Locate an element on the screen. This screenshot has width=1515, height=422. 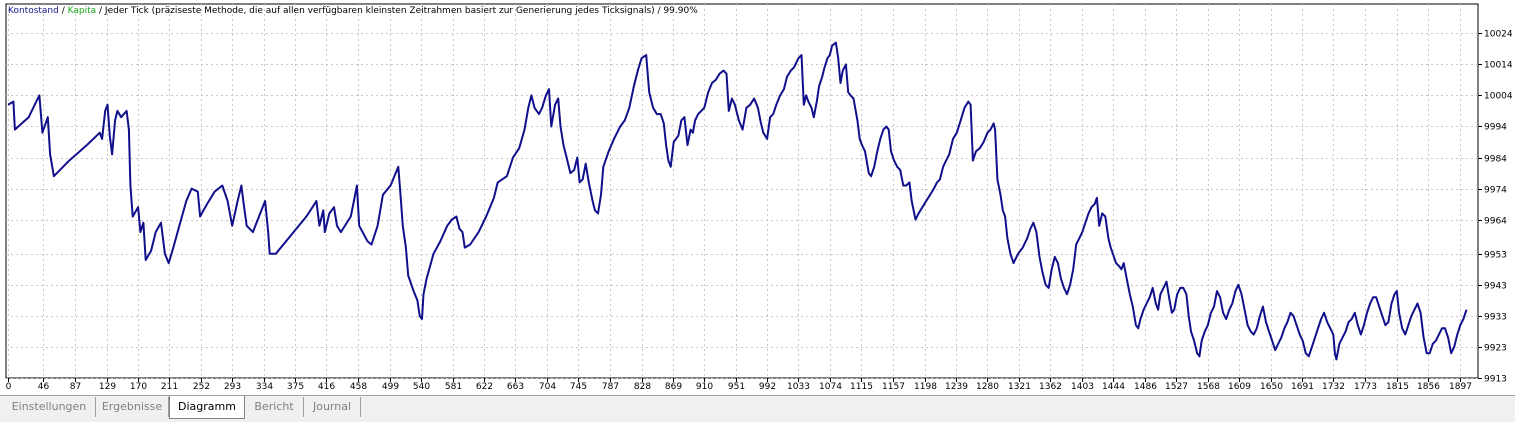
tab-journal: Journal is located at coordinates (332, 407).